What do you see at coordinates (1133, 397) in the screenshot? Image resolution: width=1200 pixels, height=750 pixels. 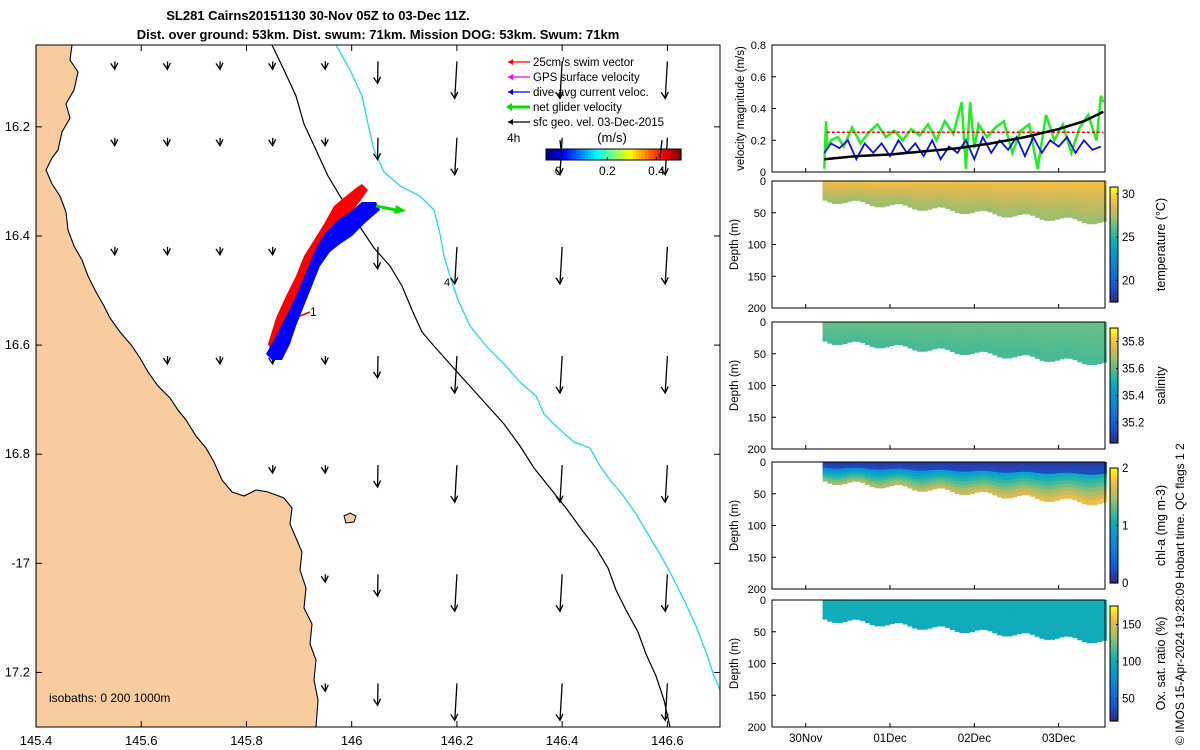 I see `colorbar-tick-label: 35.4` at bounding box center [1133, 397].